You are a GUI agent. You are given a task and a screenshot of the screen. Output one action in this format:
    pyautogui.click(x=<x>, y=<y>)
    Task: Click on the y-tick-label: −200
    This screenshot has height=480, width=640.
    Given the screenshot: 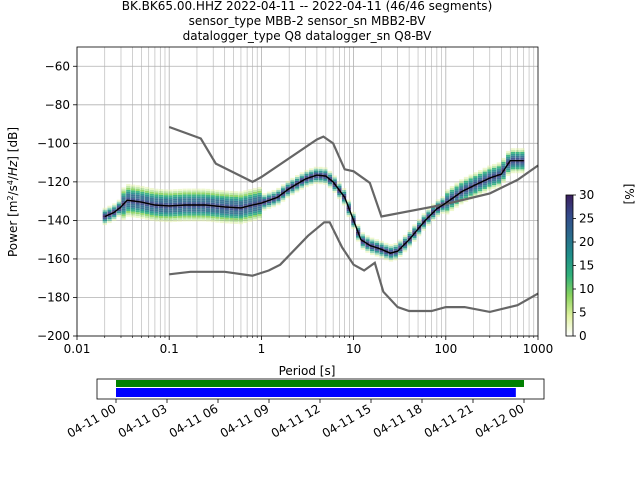 What is the action you would take?
    pyautogui.click(x=53, y=336)
    